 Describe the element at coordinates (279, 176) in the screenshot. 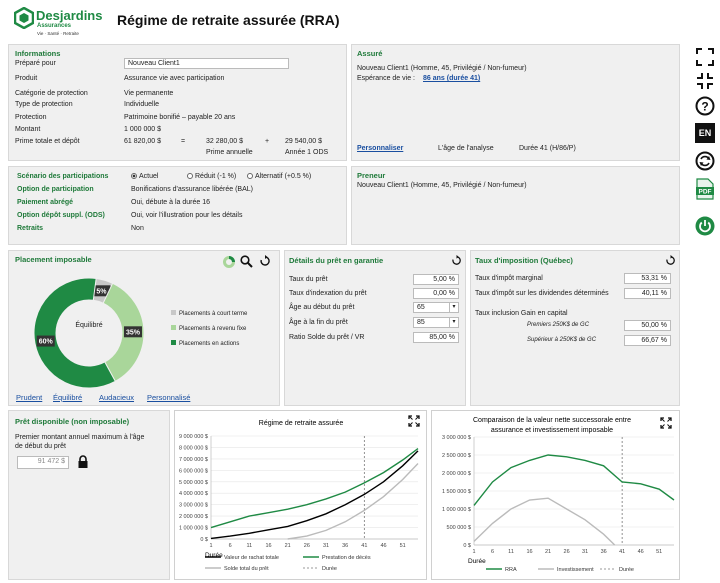

I see `scenario-option-alternatif: Alternatif (+0.5 %)` at that location.